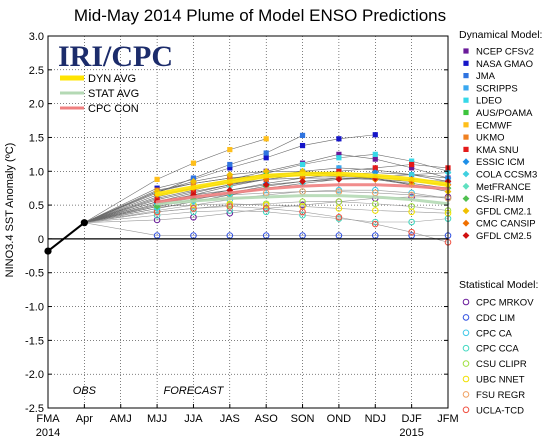  I want to click on y-tick-label: -2.5, so click(34, 409).